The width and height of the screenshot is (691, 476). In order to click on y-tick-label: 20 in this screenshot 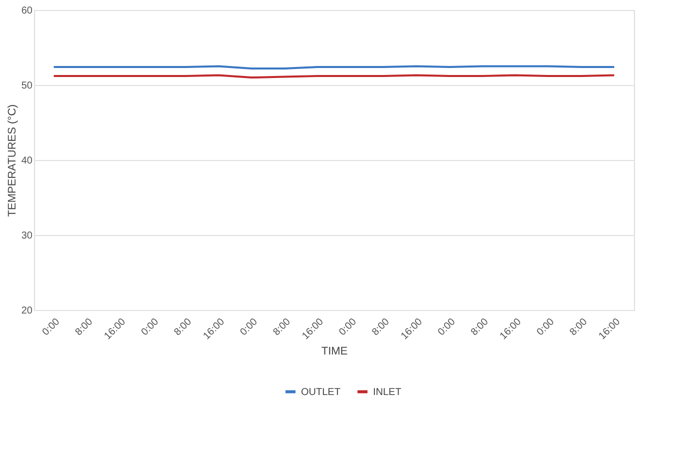, I will do `click(27, 311)`.